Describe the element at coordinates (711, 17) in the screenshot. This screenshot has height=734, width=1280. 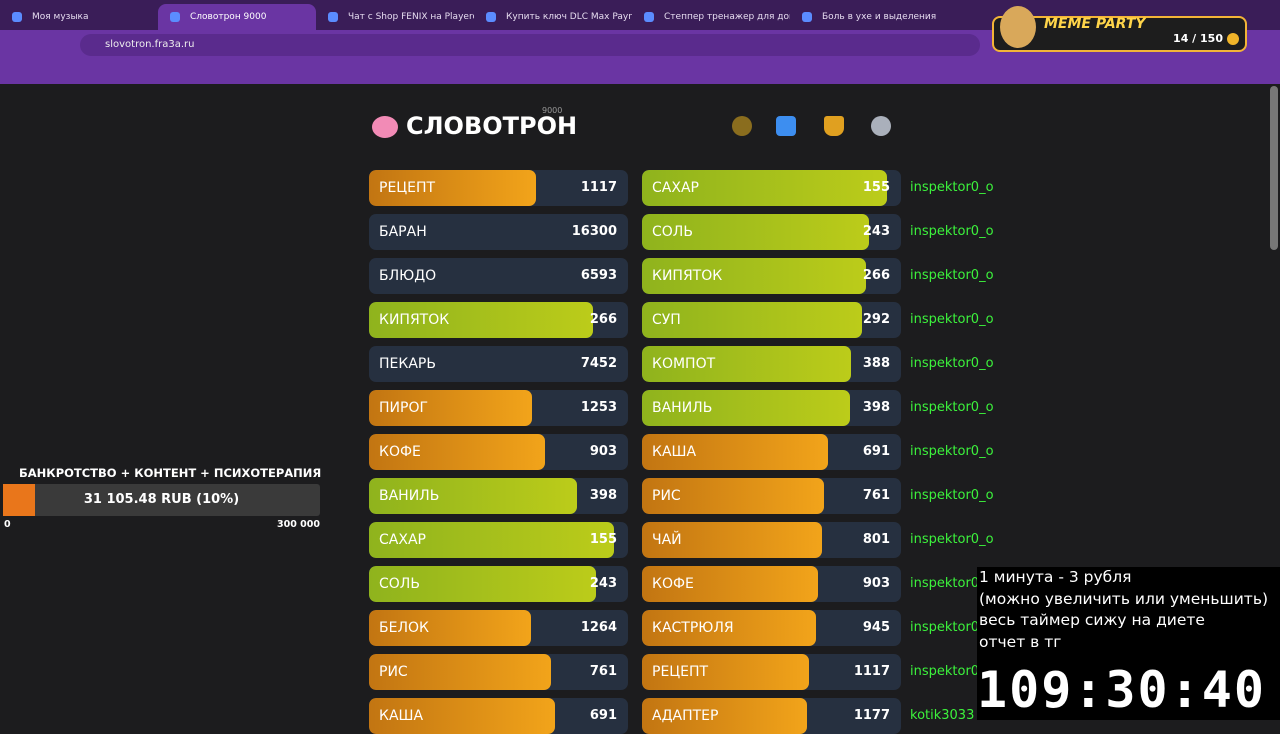
I see `browser-tab: Степпер тренажер для дома с` at that location.